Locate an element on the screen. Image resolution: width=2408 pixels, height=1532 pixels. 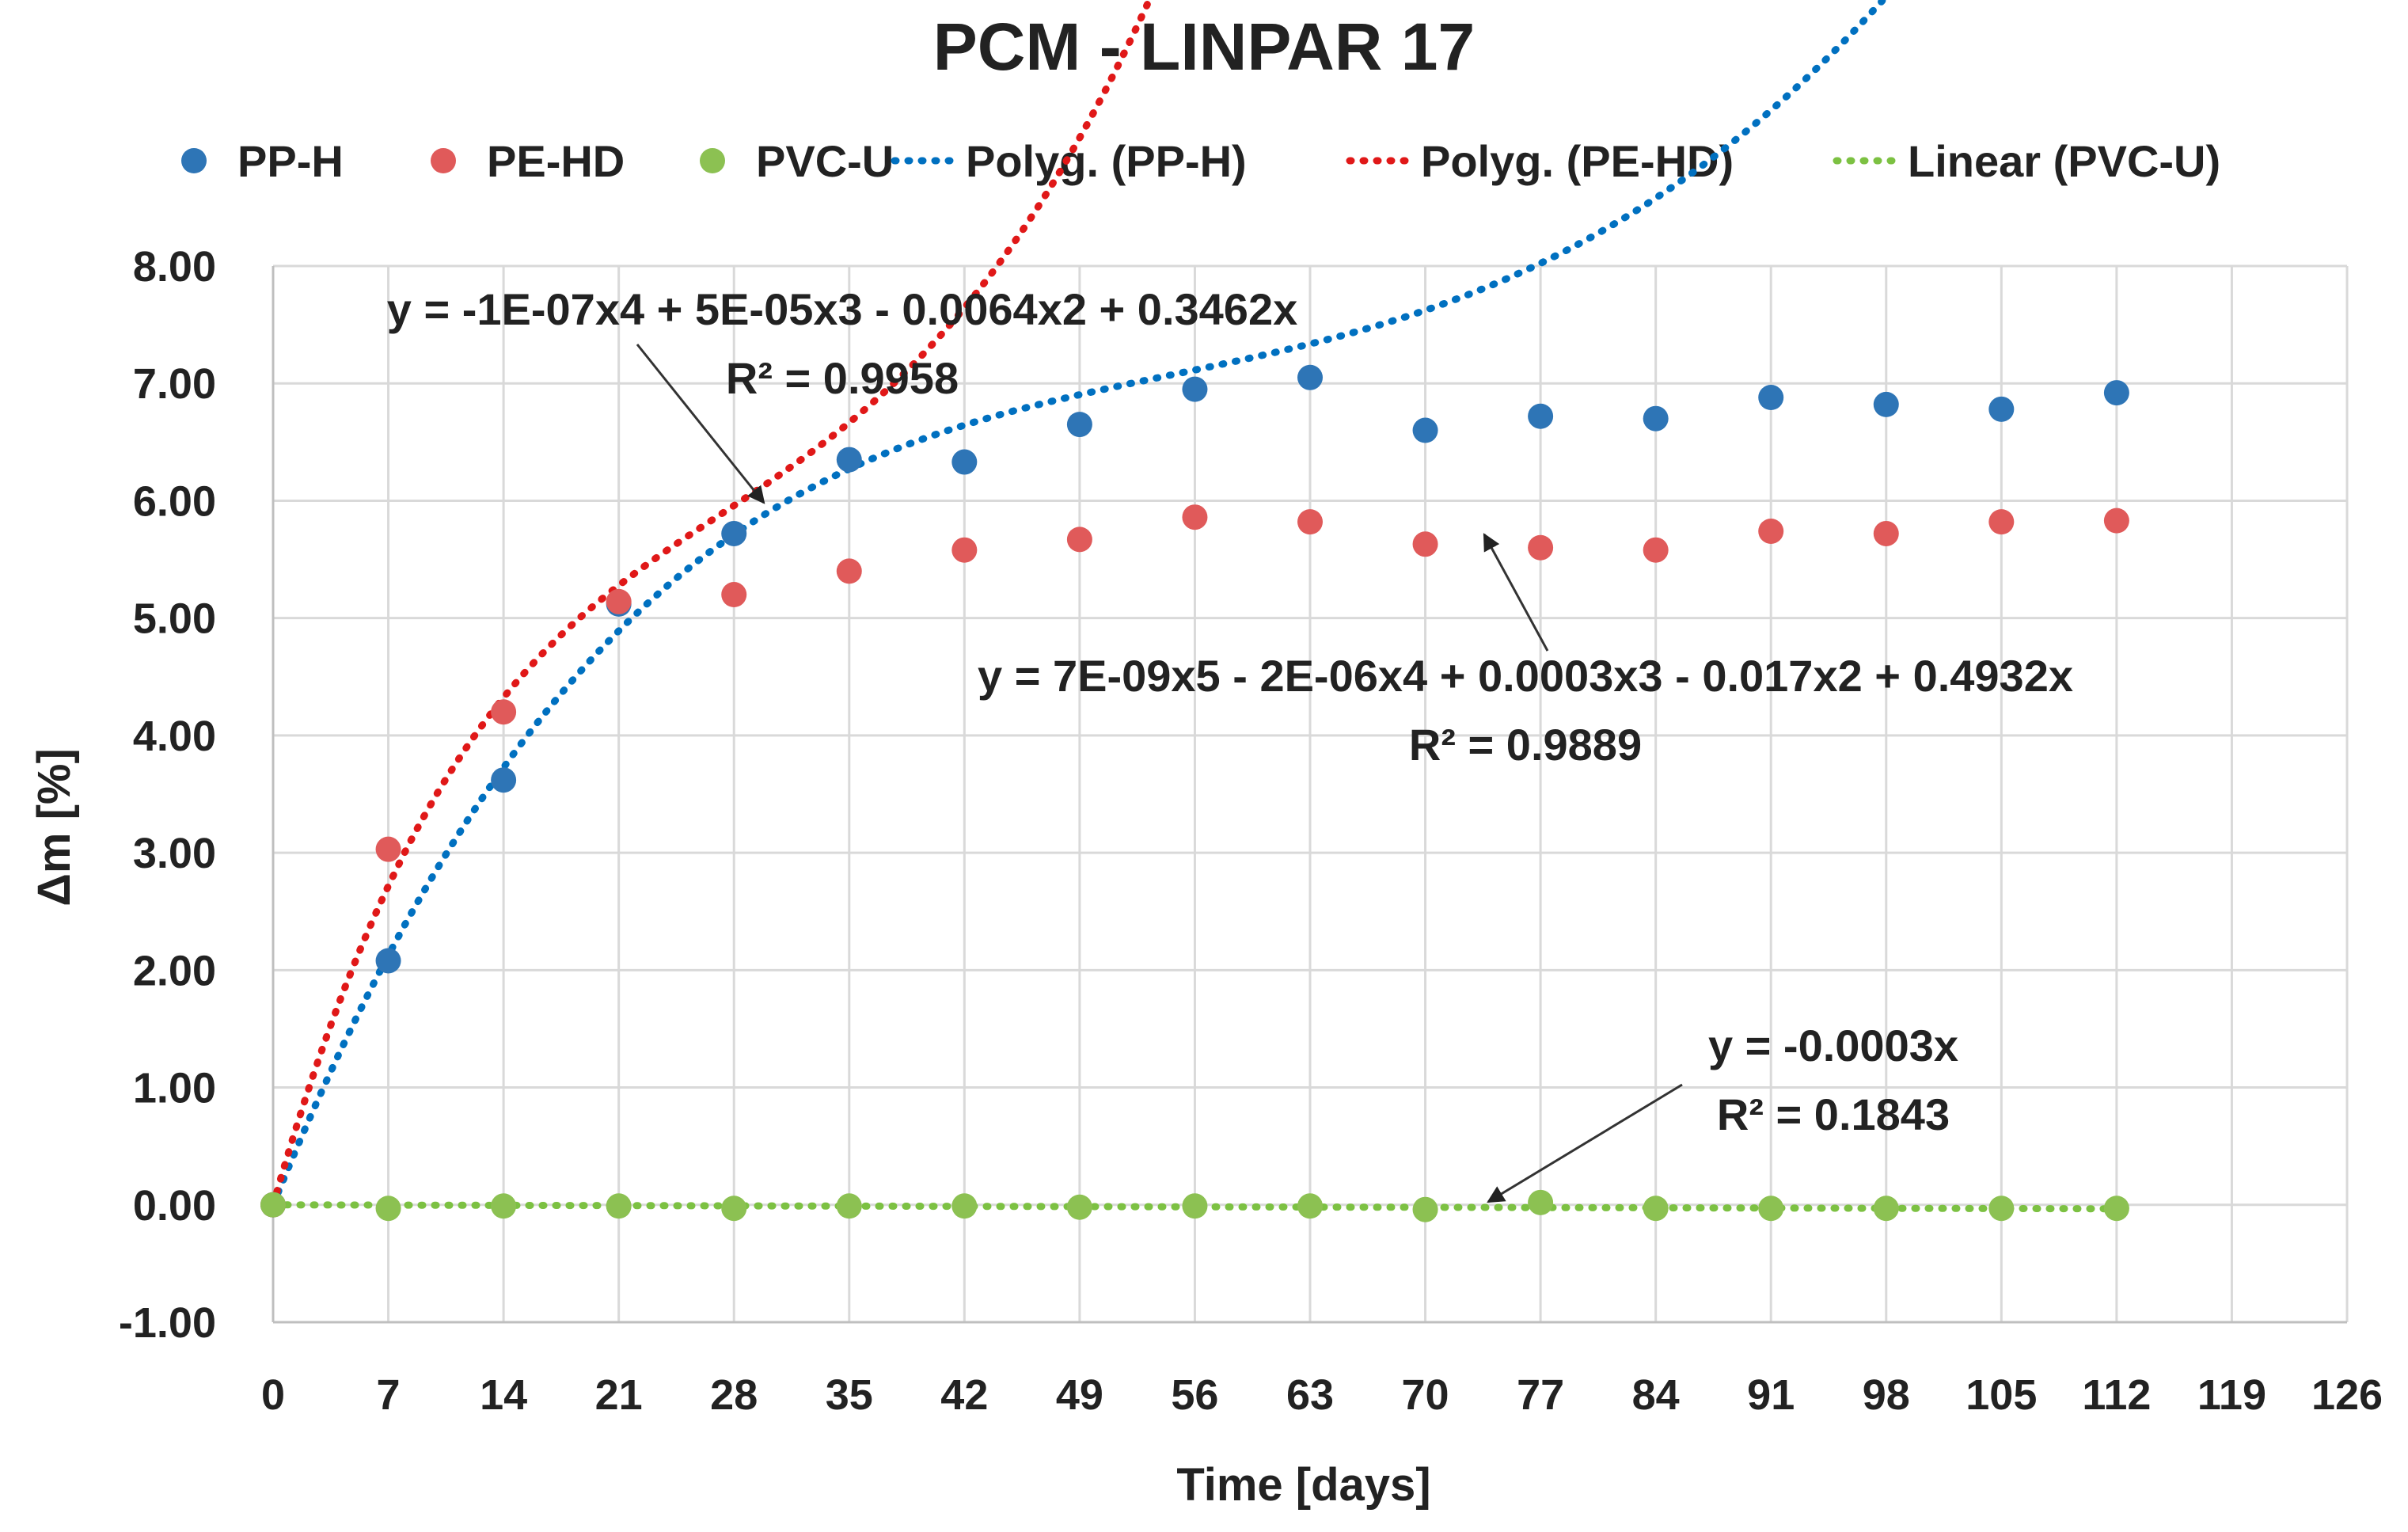
x-tick-label: 119 is located at coordinates (2231, 1395).